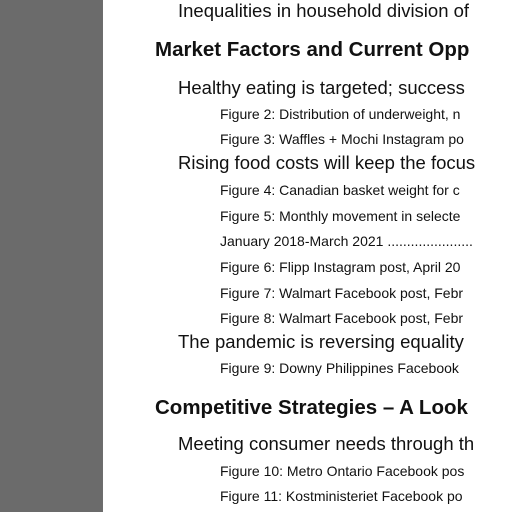  Describe the element at coordinates (341, 496) in the screenshot. I see `toc-figure-entry: Figure 11: Kostministeriet Facebook po` at that location.